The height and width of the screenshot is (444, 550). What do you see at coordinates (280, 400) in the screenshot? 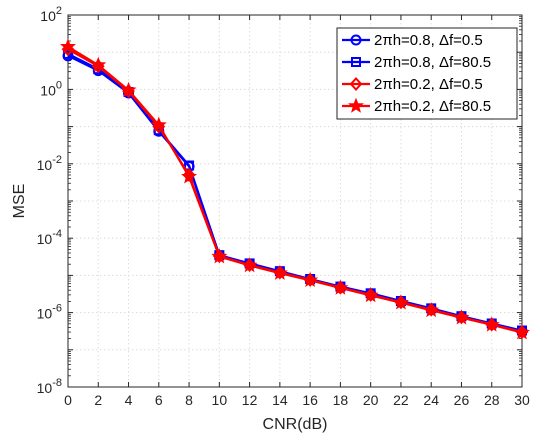
I see `x-tick-label: 14` at bounding box center [280, 400].